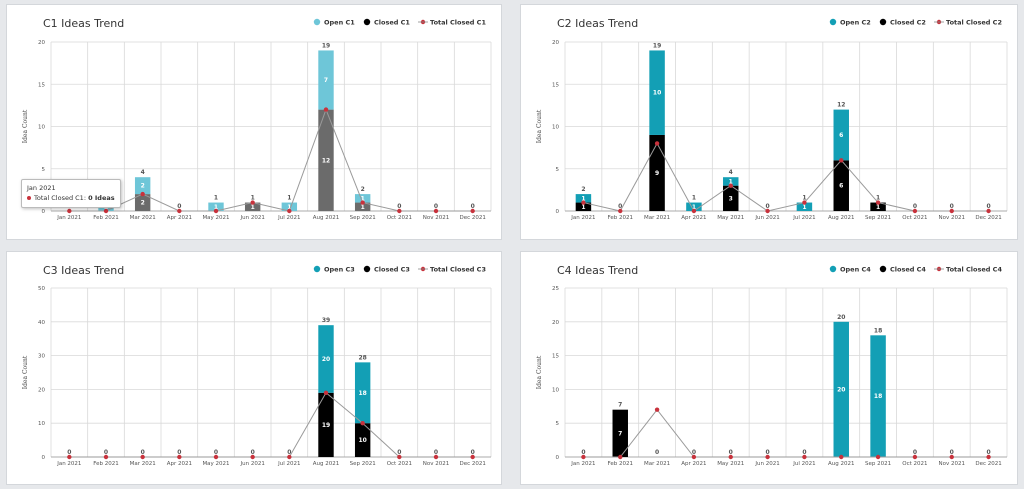 The width and height of the screenshot is (1024, 489). Describe the element at coordinates (363, 464) in the screenshot. I see `x-tick-label: Sep 2021` at that location.